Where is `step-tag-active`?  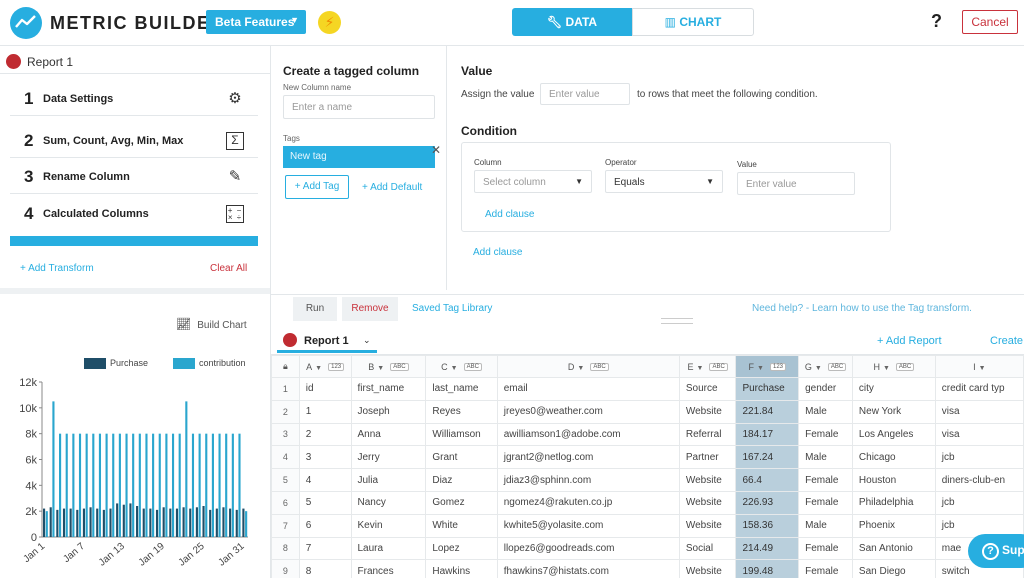 step-tag-active is located at coordinates (134, 241).